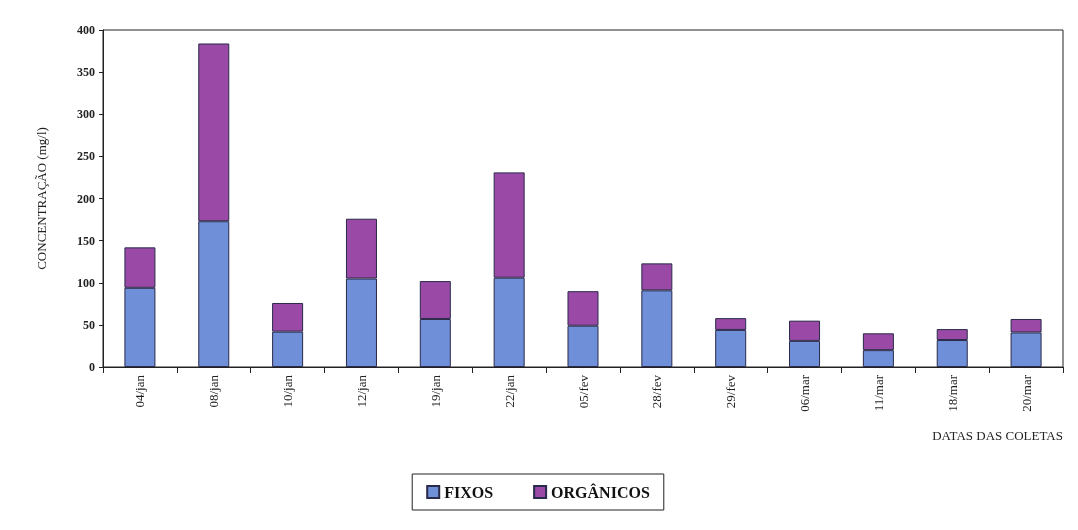  Describe the element at coordinates (469, 492) in the screenshot. I see `legend-label: FIXOS` at that location.